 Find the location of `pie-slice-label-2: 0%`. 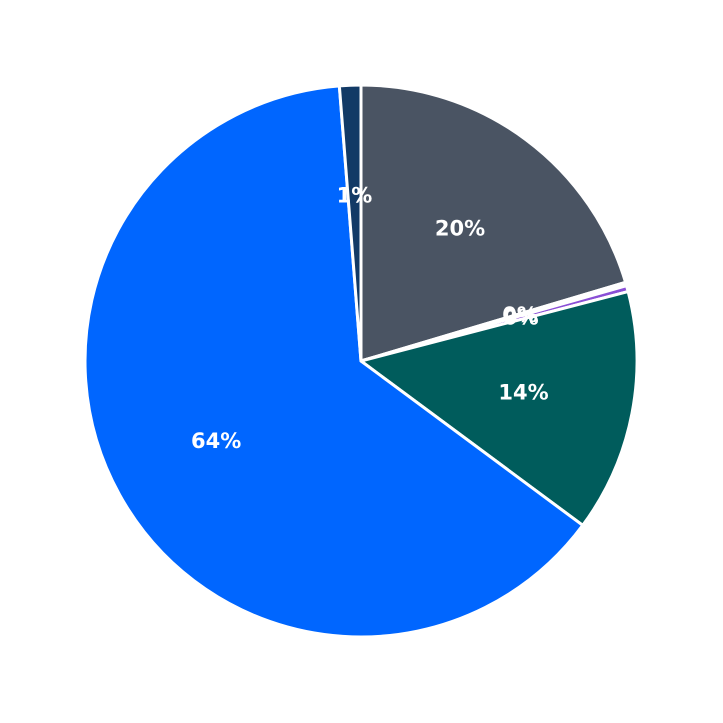

pie-slice-label-2: 0% is located at coordinates (521, 318).